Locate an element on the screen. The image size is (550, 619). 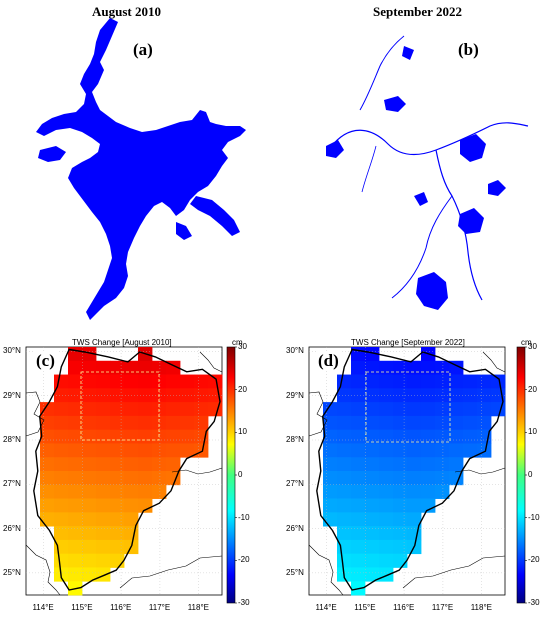
panel-d-label: (d) is located at coordinates (328, 361).